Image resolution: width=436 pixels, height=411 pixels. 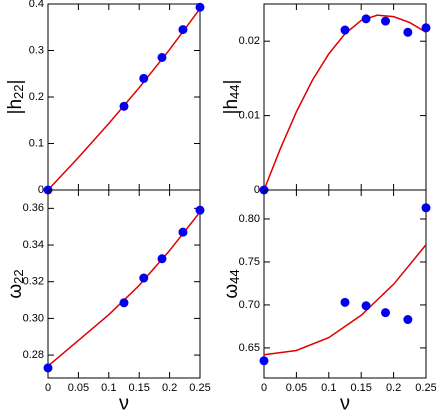 What do you see at coordinates (36, 50) in the screenshot?
I see `y-tick-label: 0.3` at bounding box center [36, 50].